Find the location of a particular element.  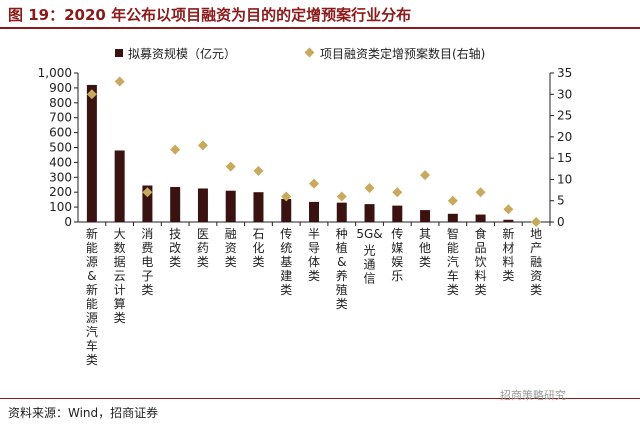

category-label: 食品饮料类 is located at coordinates (481, 261).